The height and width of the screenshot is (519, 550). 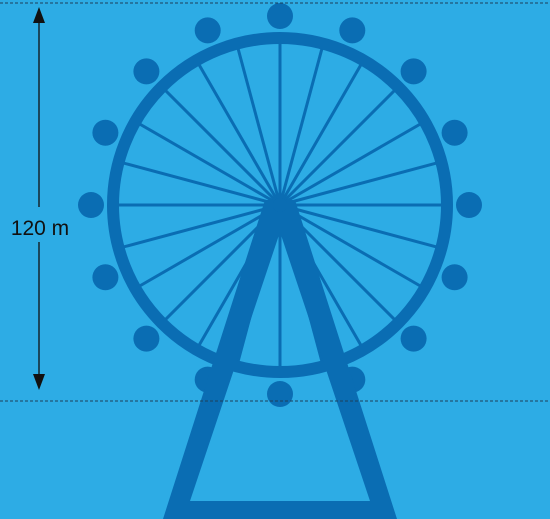 What do you see at coordinates (39, 382) in the screenshot?
I see `dimension-arrow-down` at bounding box center [39, 382].